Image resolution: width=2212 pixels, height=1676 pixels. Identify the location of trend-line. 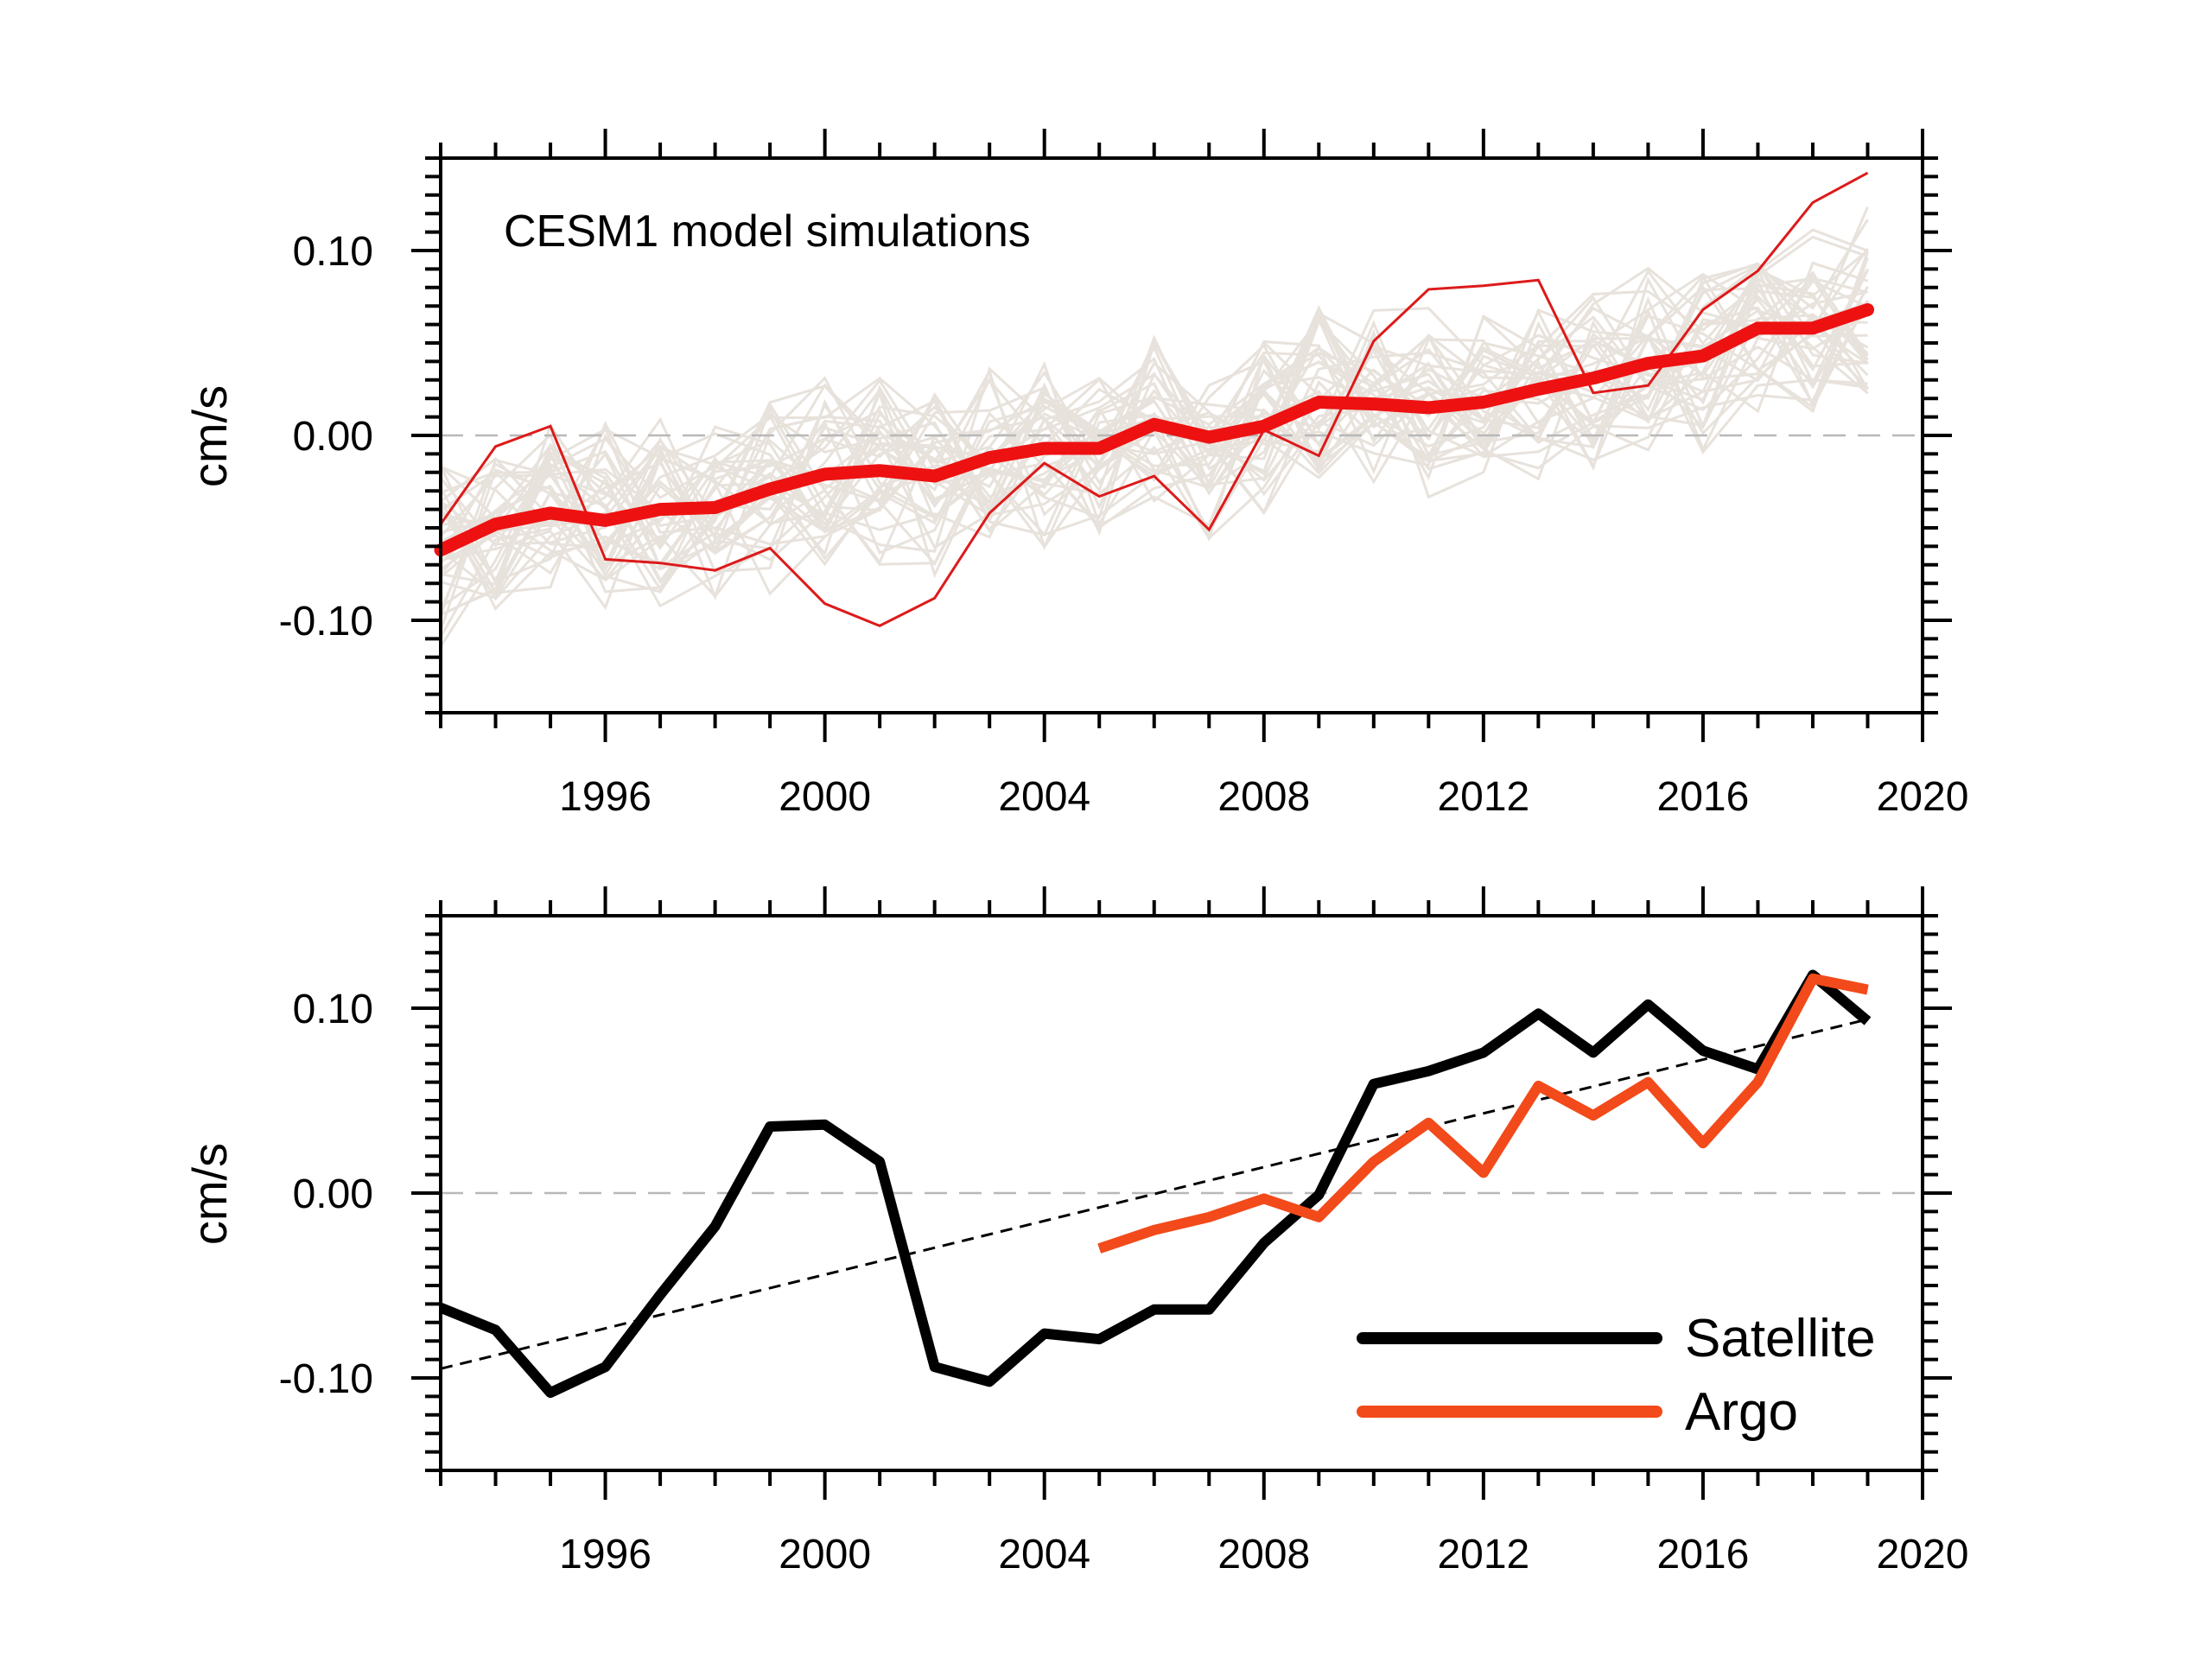
(1154, 1194).